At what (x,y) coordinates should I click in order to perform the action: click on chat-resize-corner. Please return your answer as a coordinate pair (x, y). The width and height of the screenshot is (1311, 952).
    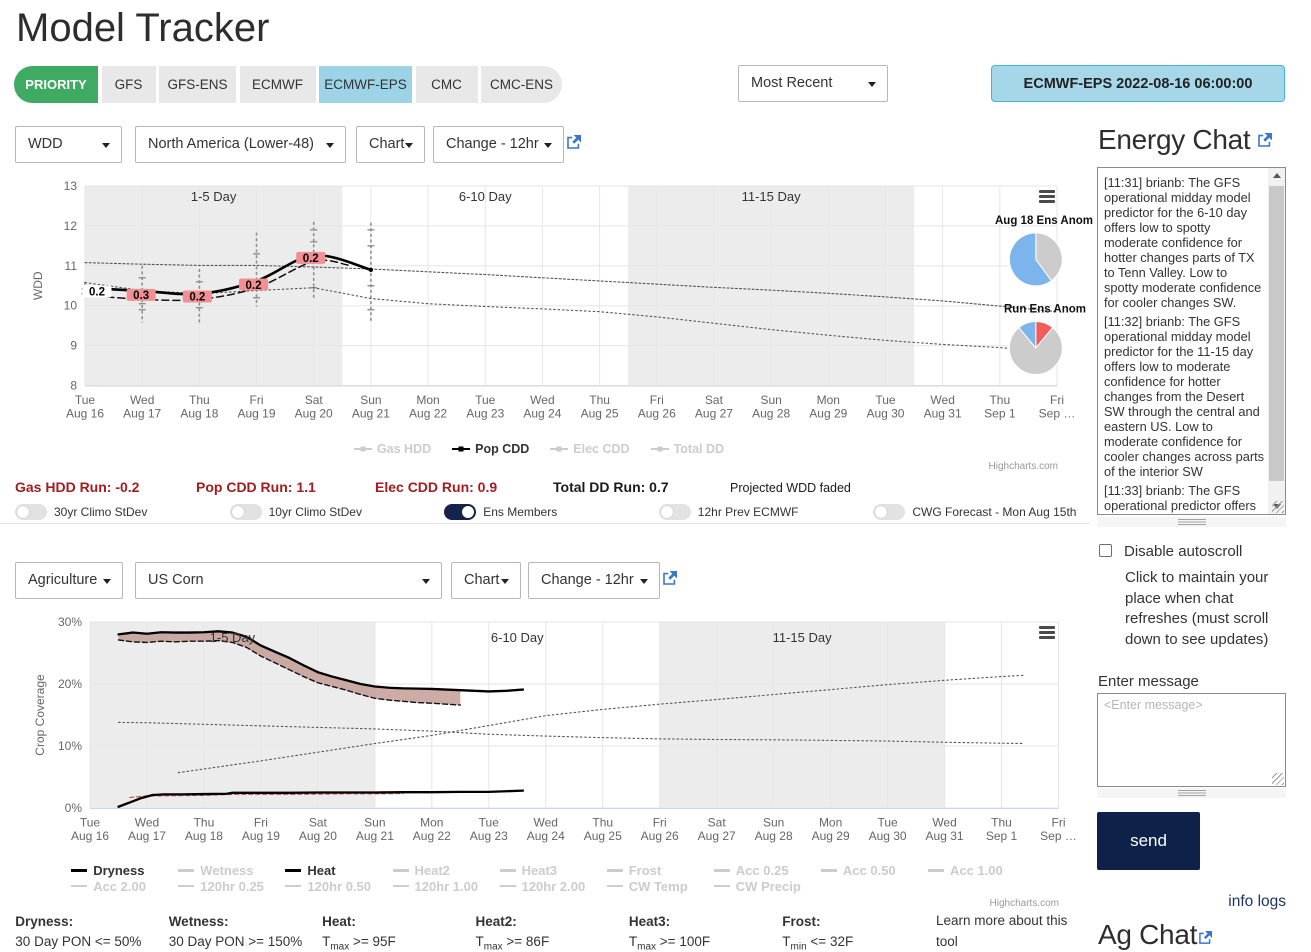
    Looking at the image, I should click on (1278, 507).